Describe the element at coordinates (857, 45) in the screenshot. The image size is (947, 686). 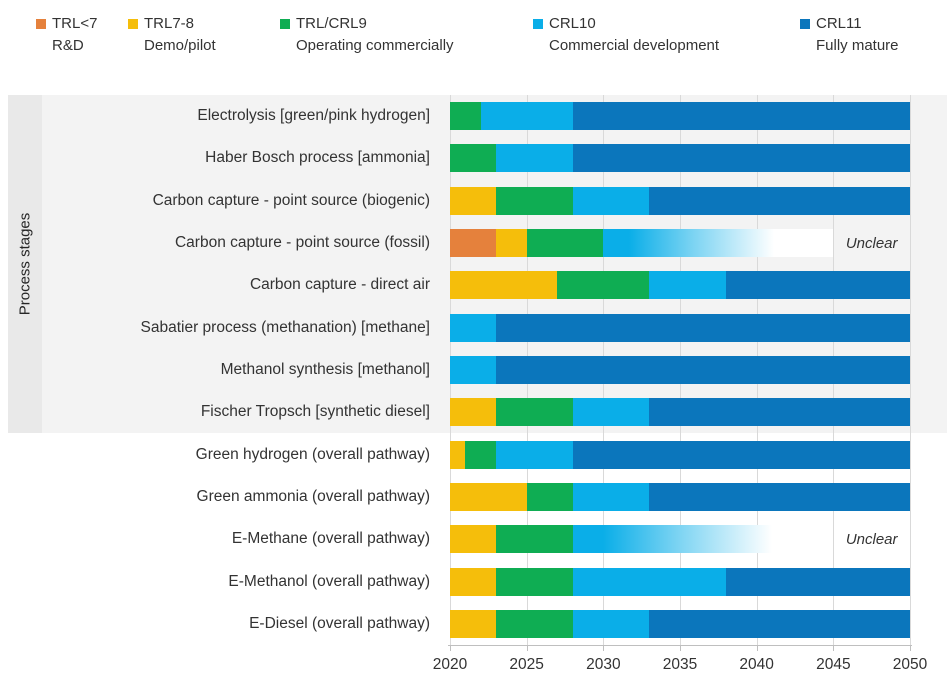
I see `legend-desc: Fully mature` at that location.